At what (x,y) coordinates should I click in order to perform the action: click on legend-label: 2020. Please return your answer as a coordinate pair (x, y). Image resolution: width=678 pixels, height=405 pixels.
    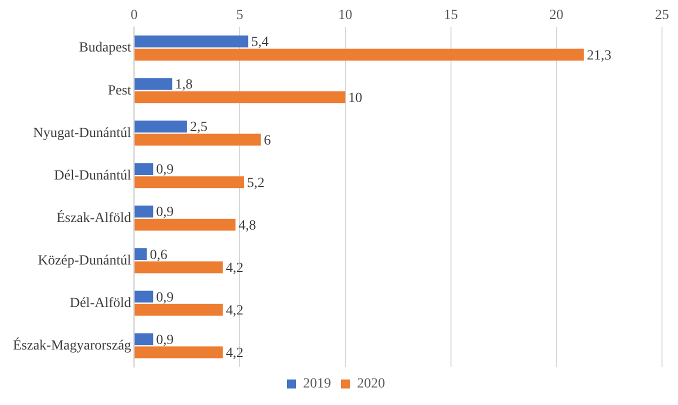
    Looking at the image, I should click on (371, 384).